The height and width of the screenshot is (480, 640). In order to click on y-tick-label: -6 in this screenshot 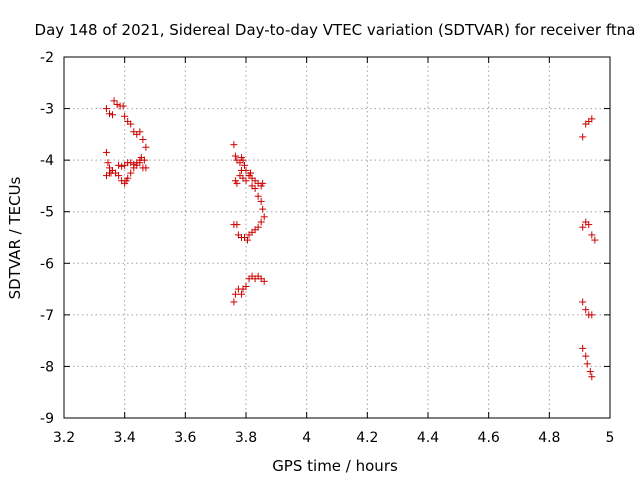, I will do `click(47, 264)`.